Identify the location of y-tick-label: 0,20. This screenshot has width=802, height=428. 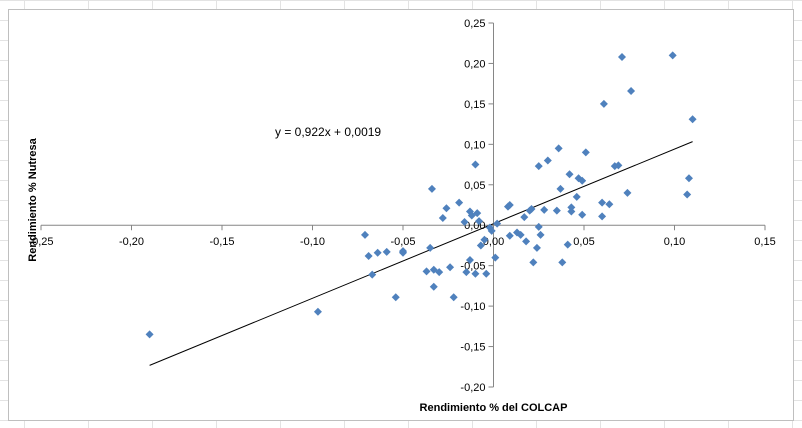
(474, 64).